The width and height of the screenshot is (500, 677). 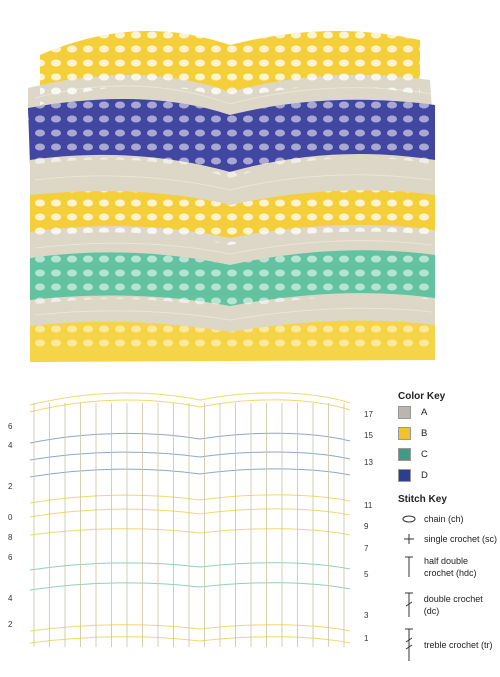 What do you see at coordinates (190, 455) in the screenshot?
I see `band-blue-rows` at bounding box center [190, 455].